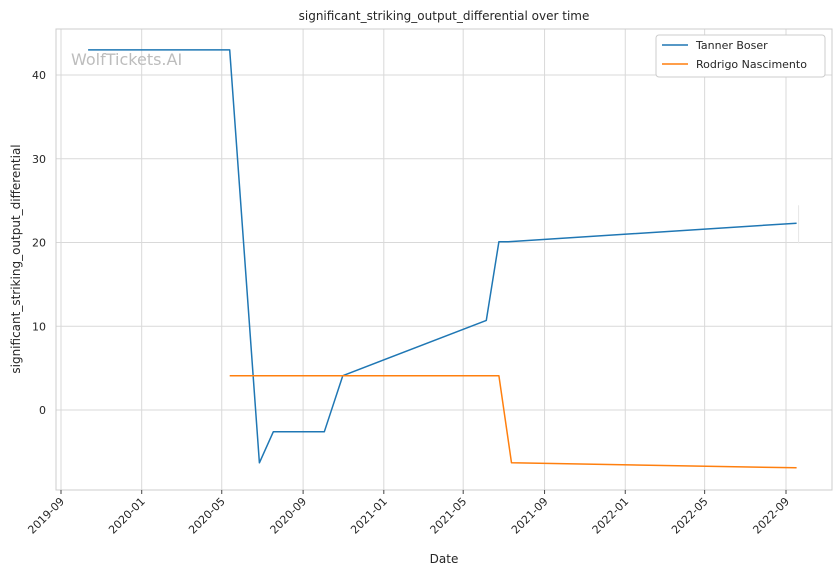 This screenshot has height=575, width=840. Describe the element at coordinates (39, 75) in the screenshot. I see `y-tick-label: 40` at that location.